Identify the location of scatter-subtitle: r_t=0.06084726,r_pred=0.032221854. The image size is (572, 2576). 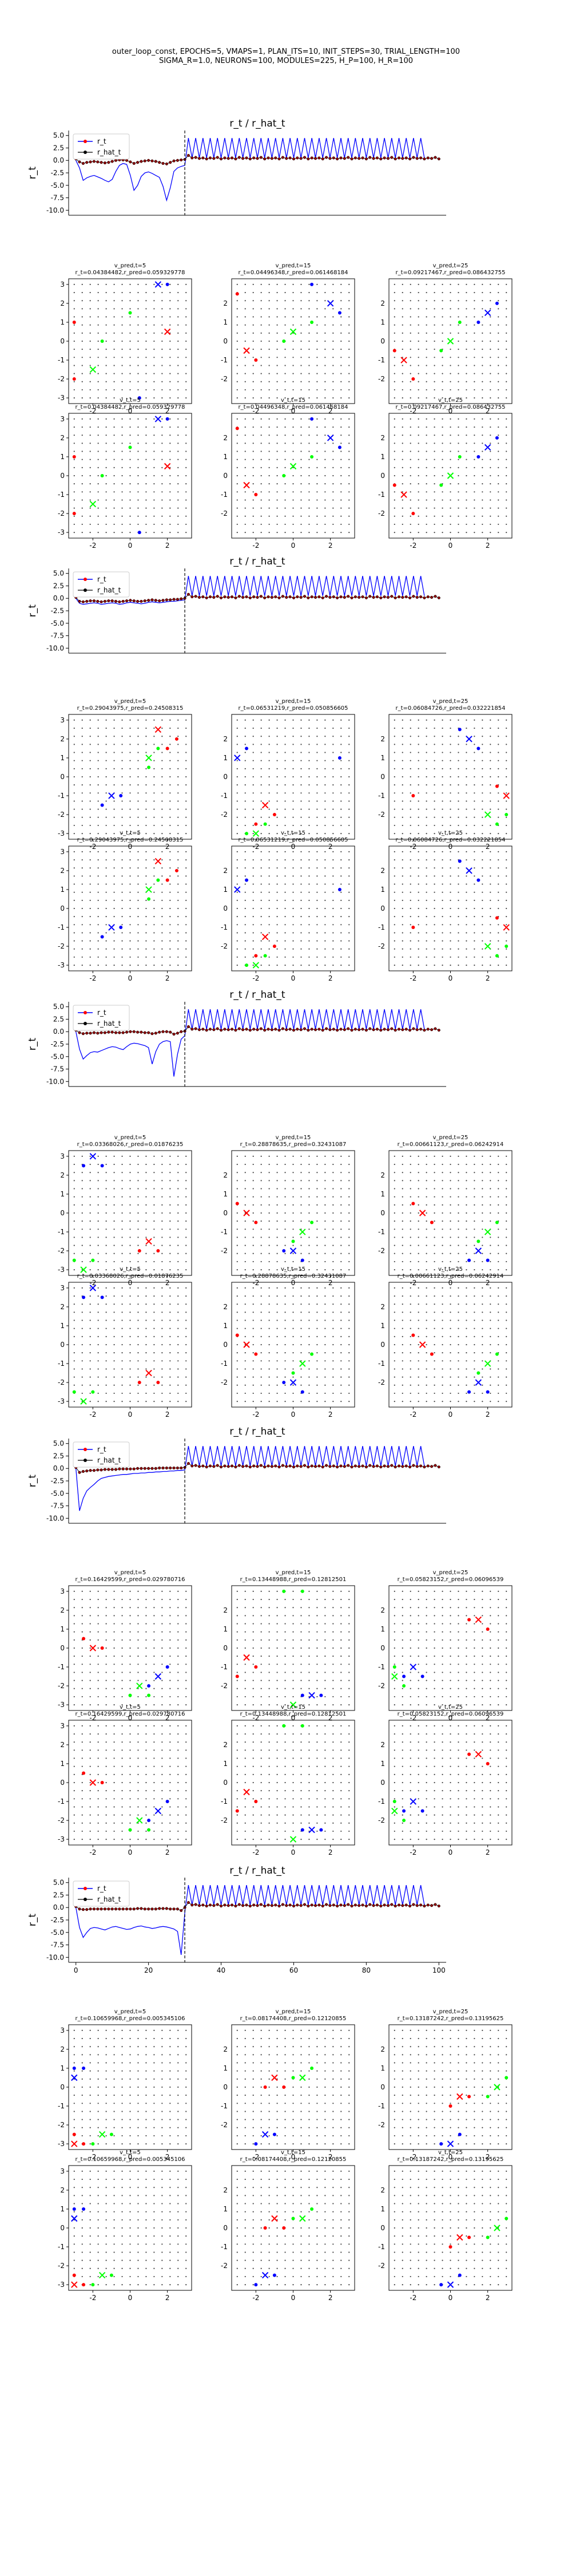
(450, 708).